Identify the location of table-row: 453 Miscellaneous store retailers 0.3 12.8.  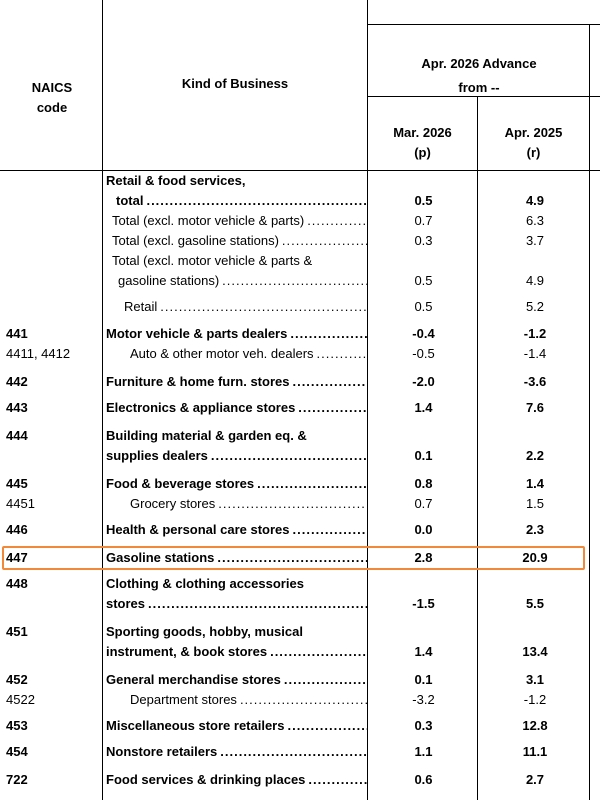
(300, 726).